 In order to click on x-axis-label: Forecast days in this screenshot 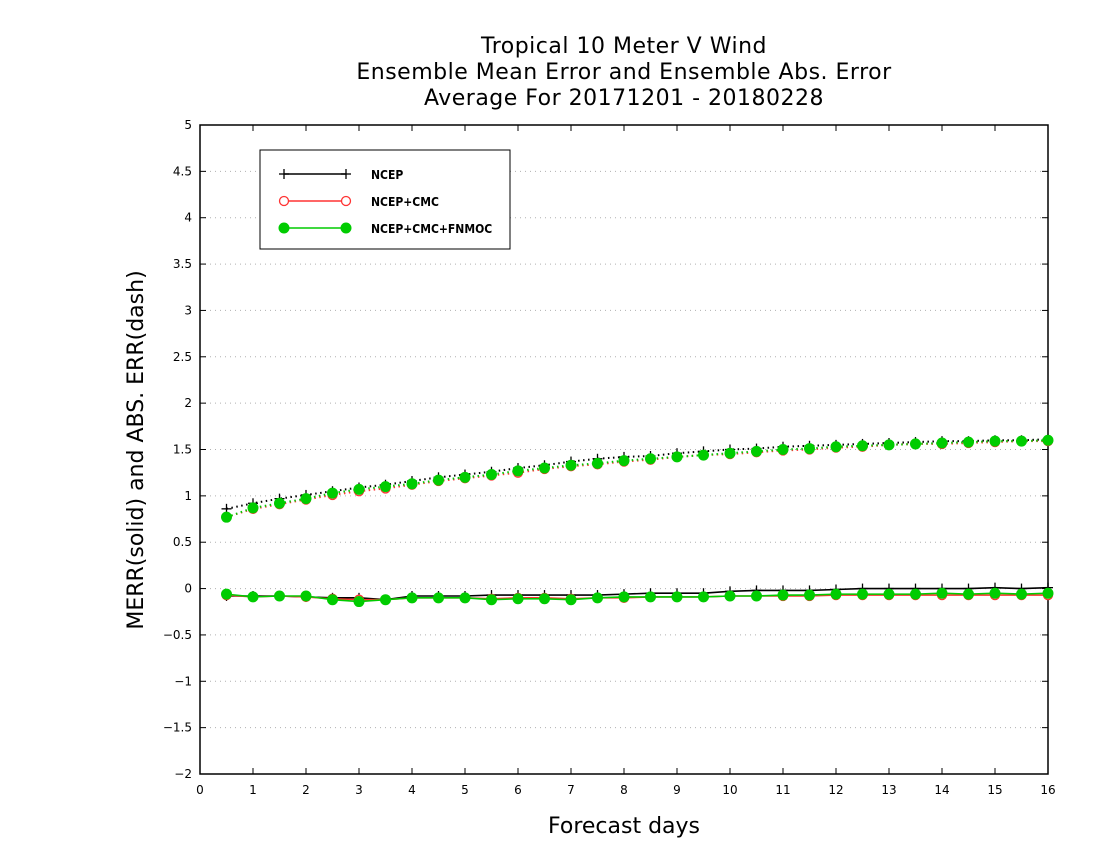, I will do `click(624, 826)`.